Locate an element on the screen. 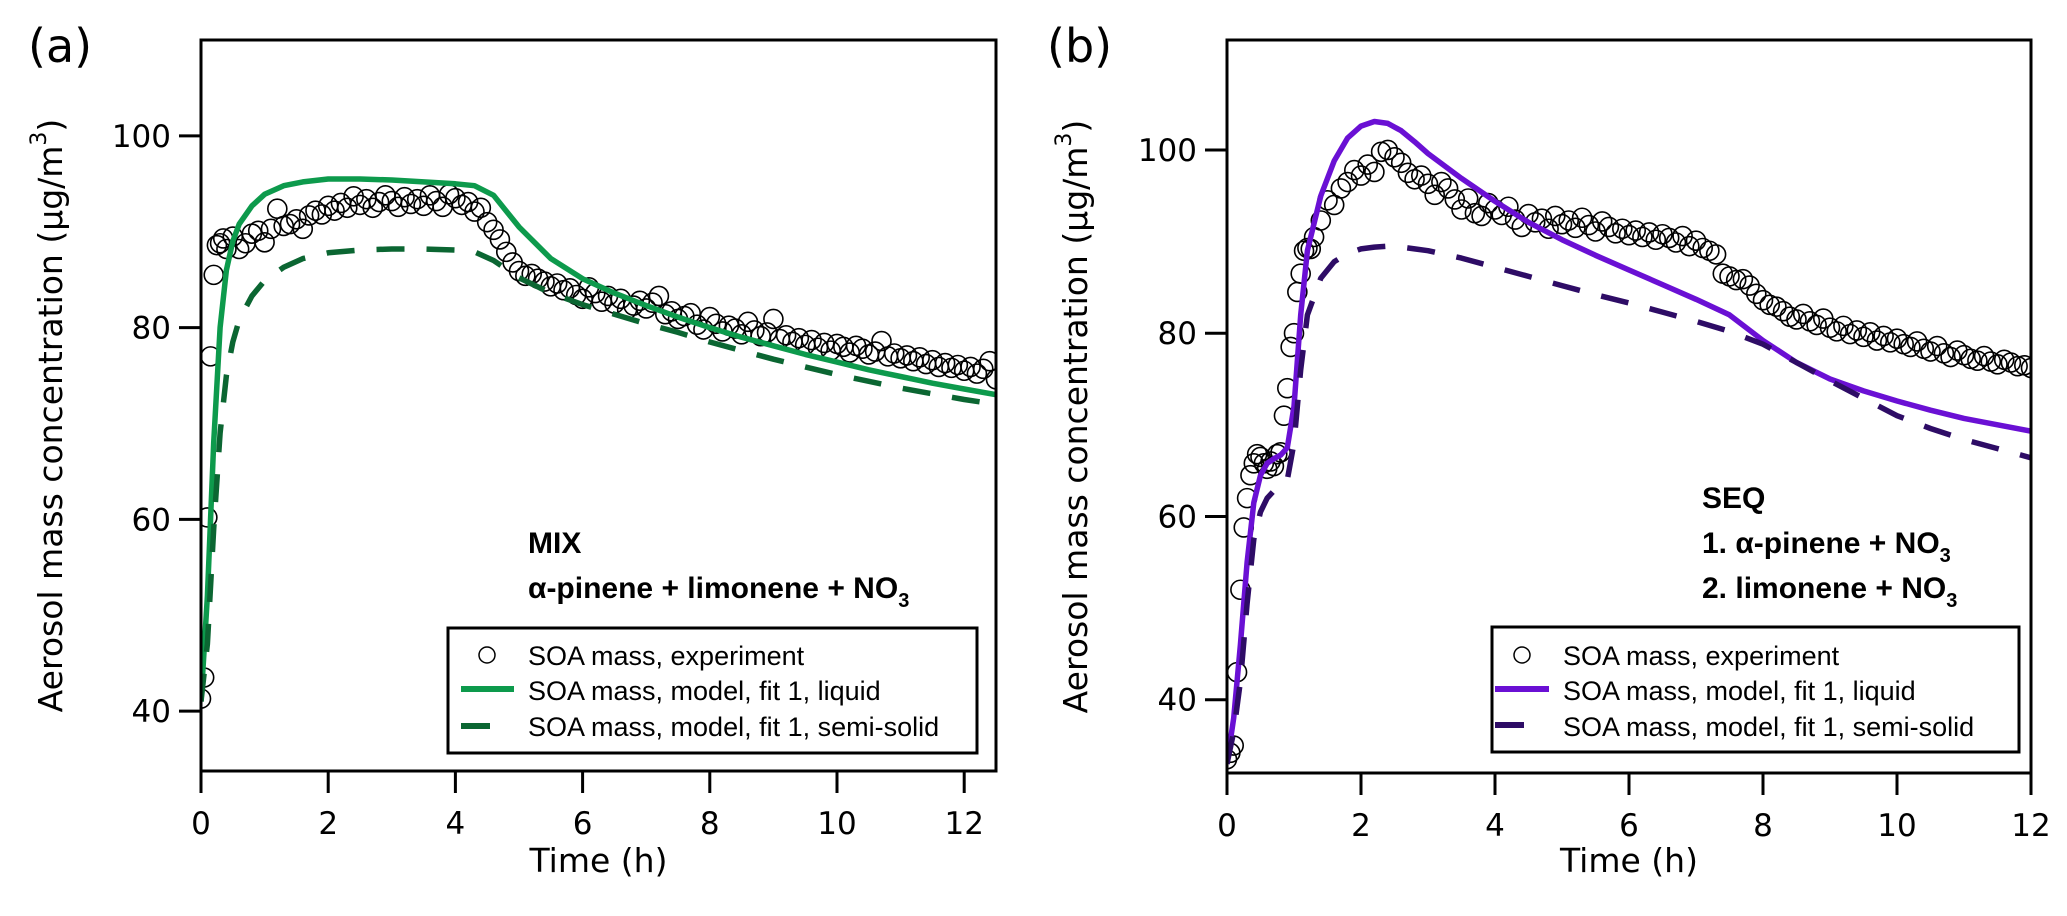 This screenshot has width=2067, height=916. annotation-line2-sub: 3 is located at coordinates (903, 601).